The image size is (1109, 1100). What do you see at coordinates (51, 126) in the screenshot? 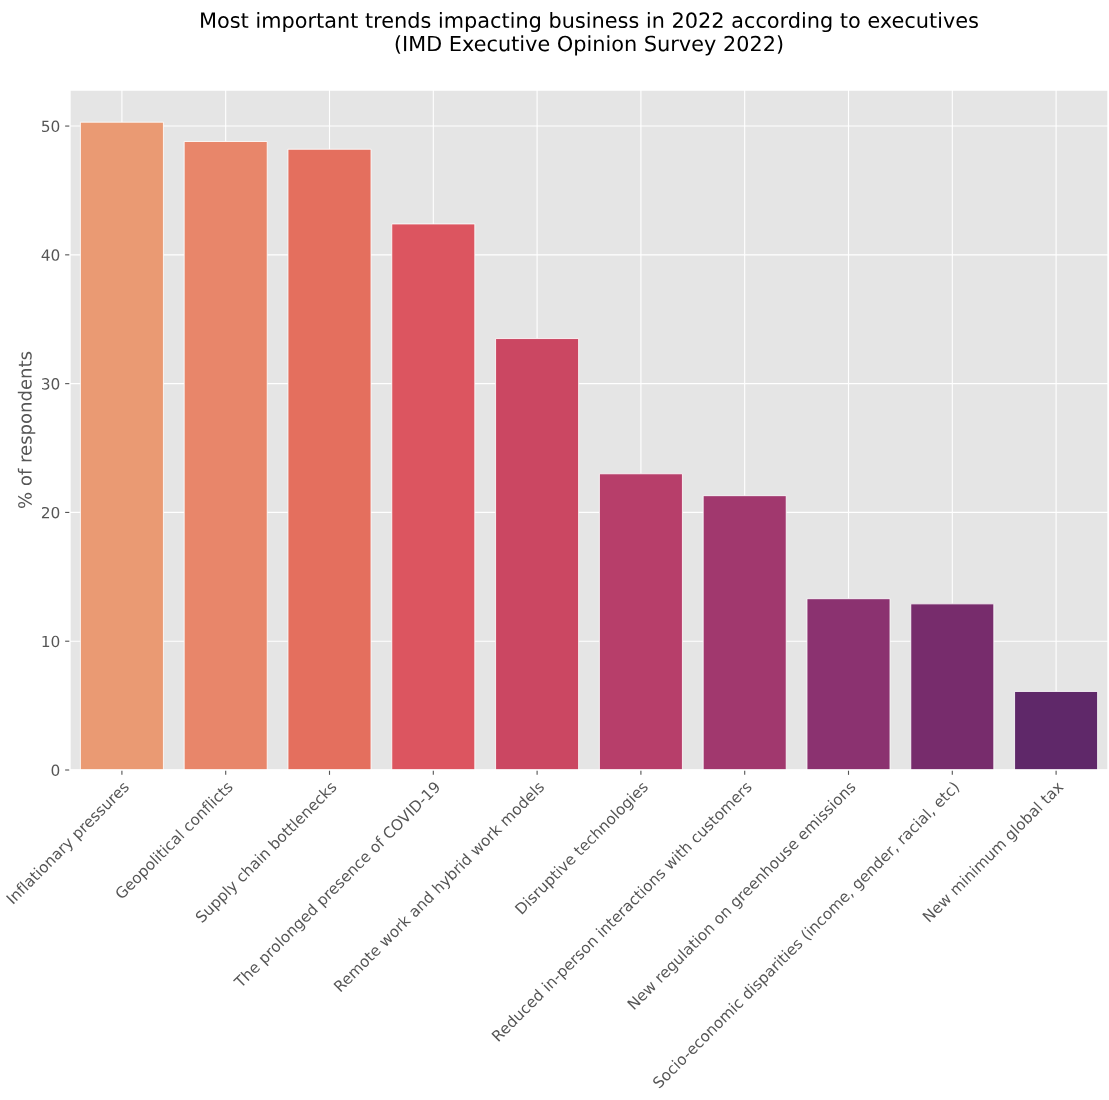
I see `y-tick-label: 50` at bounding box center [51, 126].